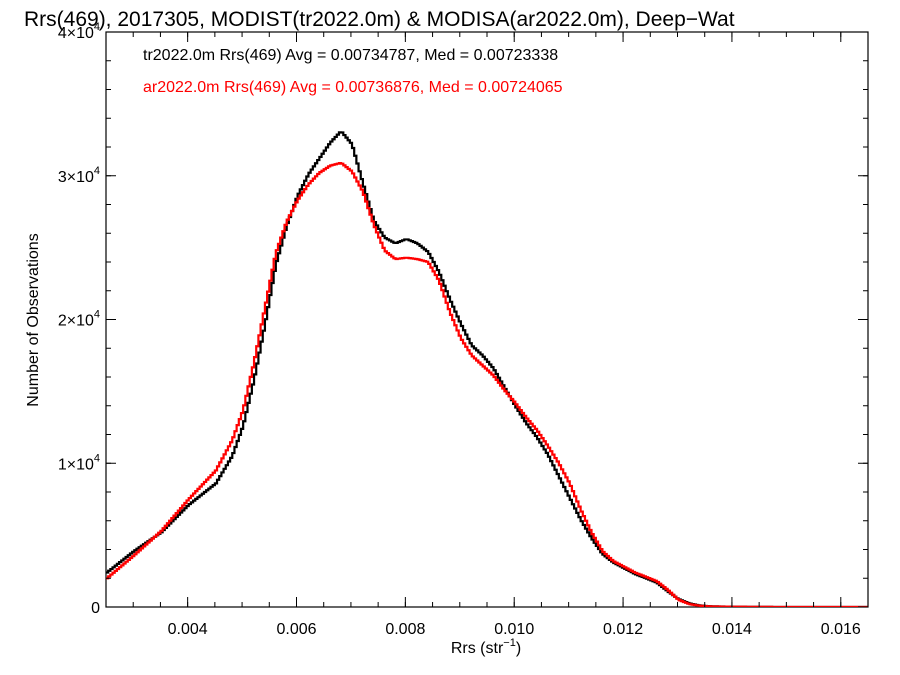 This screenshot has width=900, height=675. What do you see at coordinates (95, 608) in the screenshot?
I see `y-tick-label: 0` at bounding box center [95, 608].